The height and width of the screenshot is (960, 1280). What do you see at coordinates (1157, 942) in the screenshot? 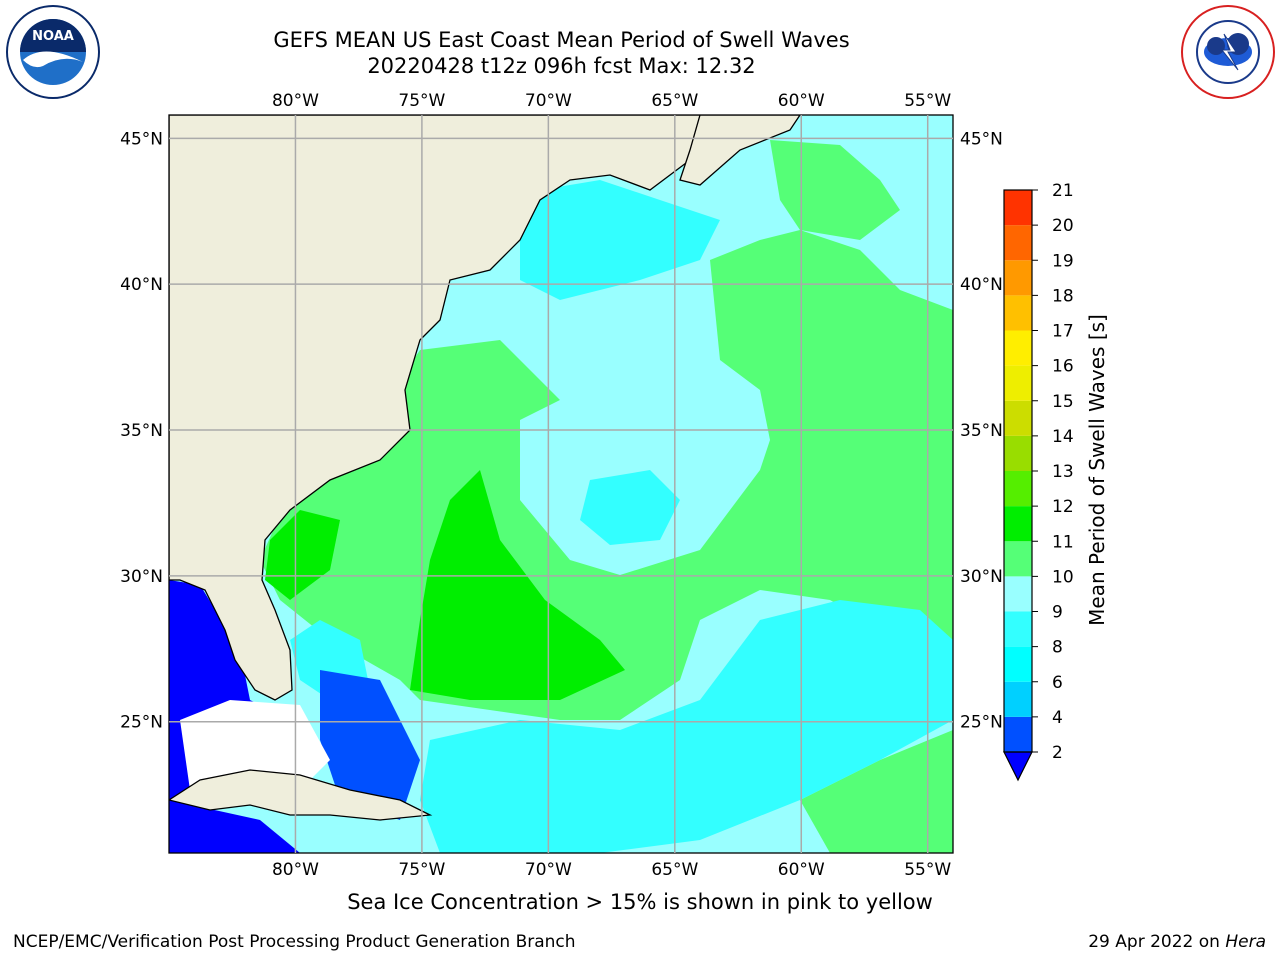
I see `footer-date-text: 29 Apr 2022 on` at bounding box center [1157, 942].